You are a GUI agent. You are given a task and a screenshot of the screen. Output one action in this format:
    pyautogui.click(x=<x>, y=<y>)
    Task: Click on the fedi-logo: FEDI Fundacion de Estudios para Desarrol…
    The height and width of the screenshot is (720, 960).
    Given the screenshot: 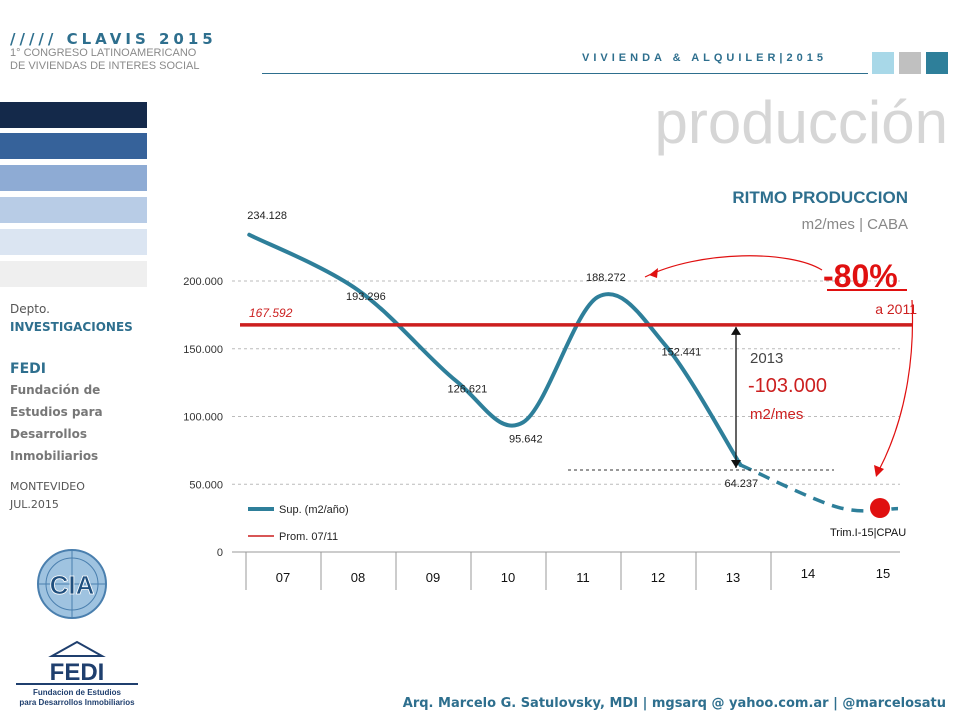 What is the action you would take?
    pyautogui.click(x=77, y=673)
    